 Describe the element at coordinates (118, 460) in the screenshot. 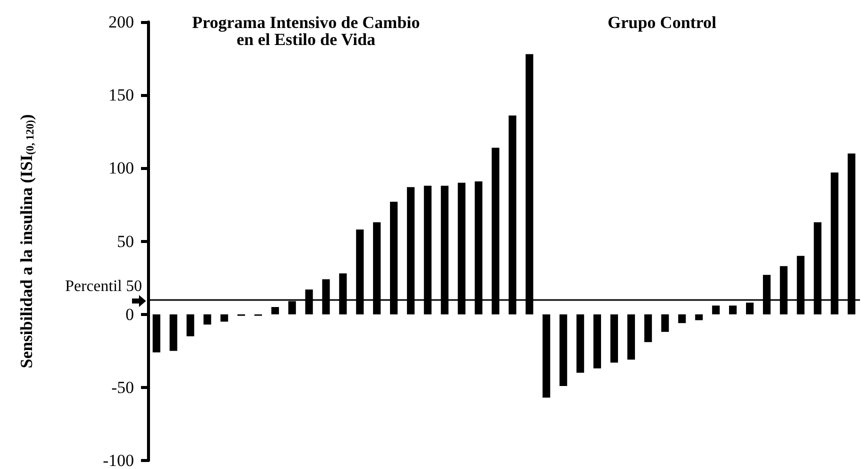

I see `y-tick-label: -100` at that location.